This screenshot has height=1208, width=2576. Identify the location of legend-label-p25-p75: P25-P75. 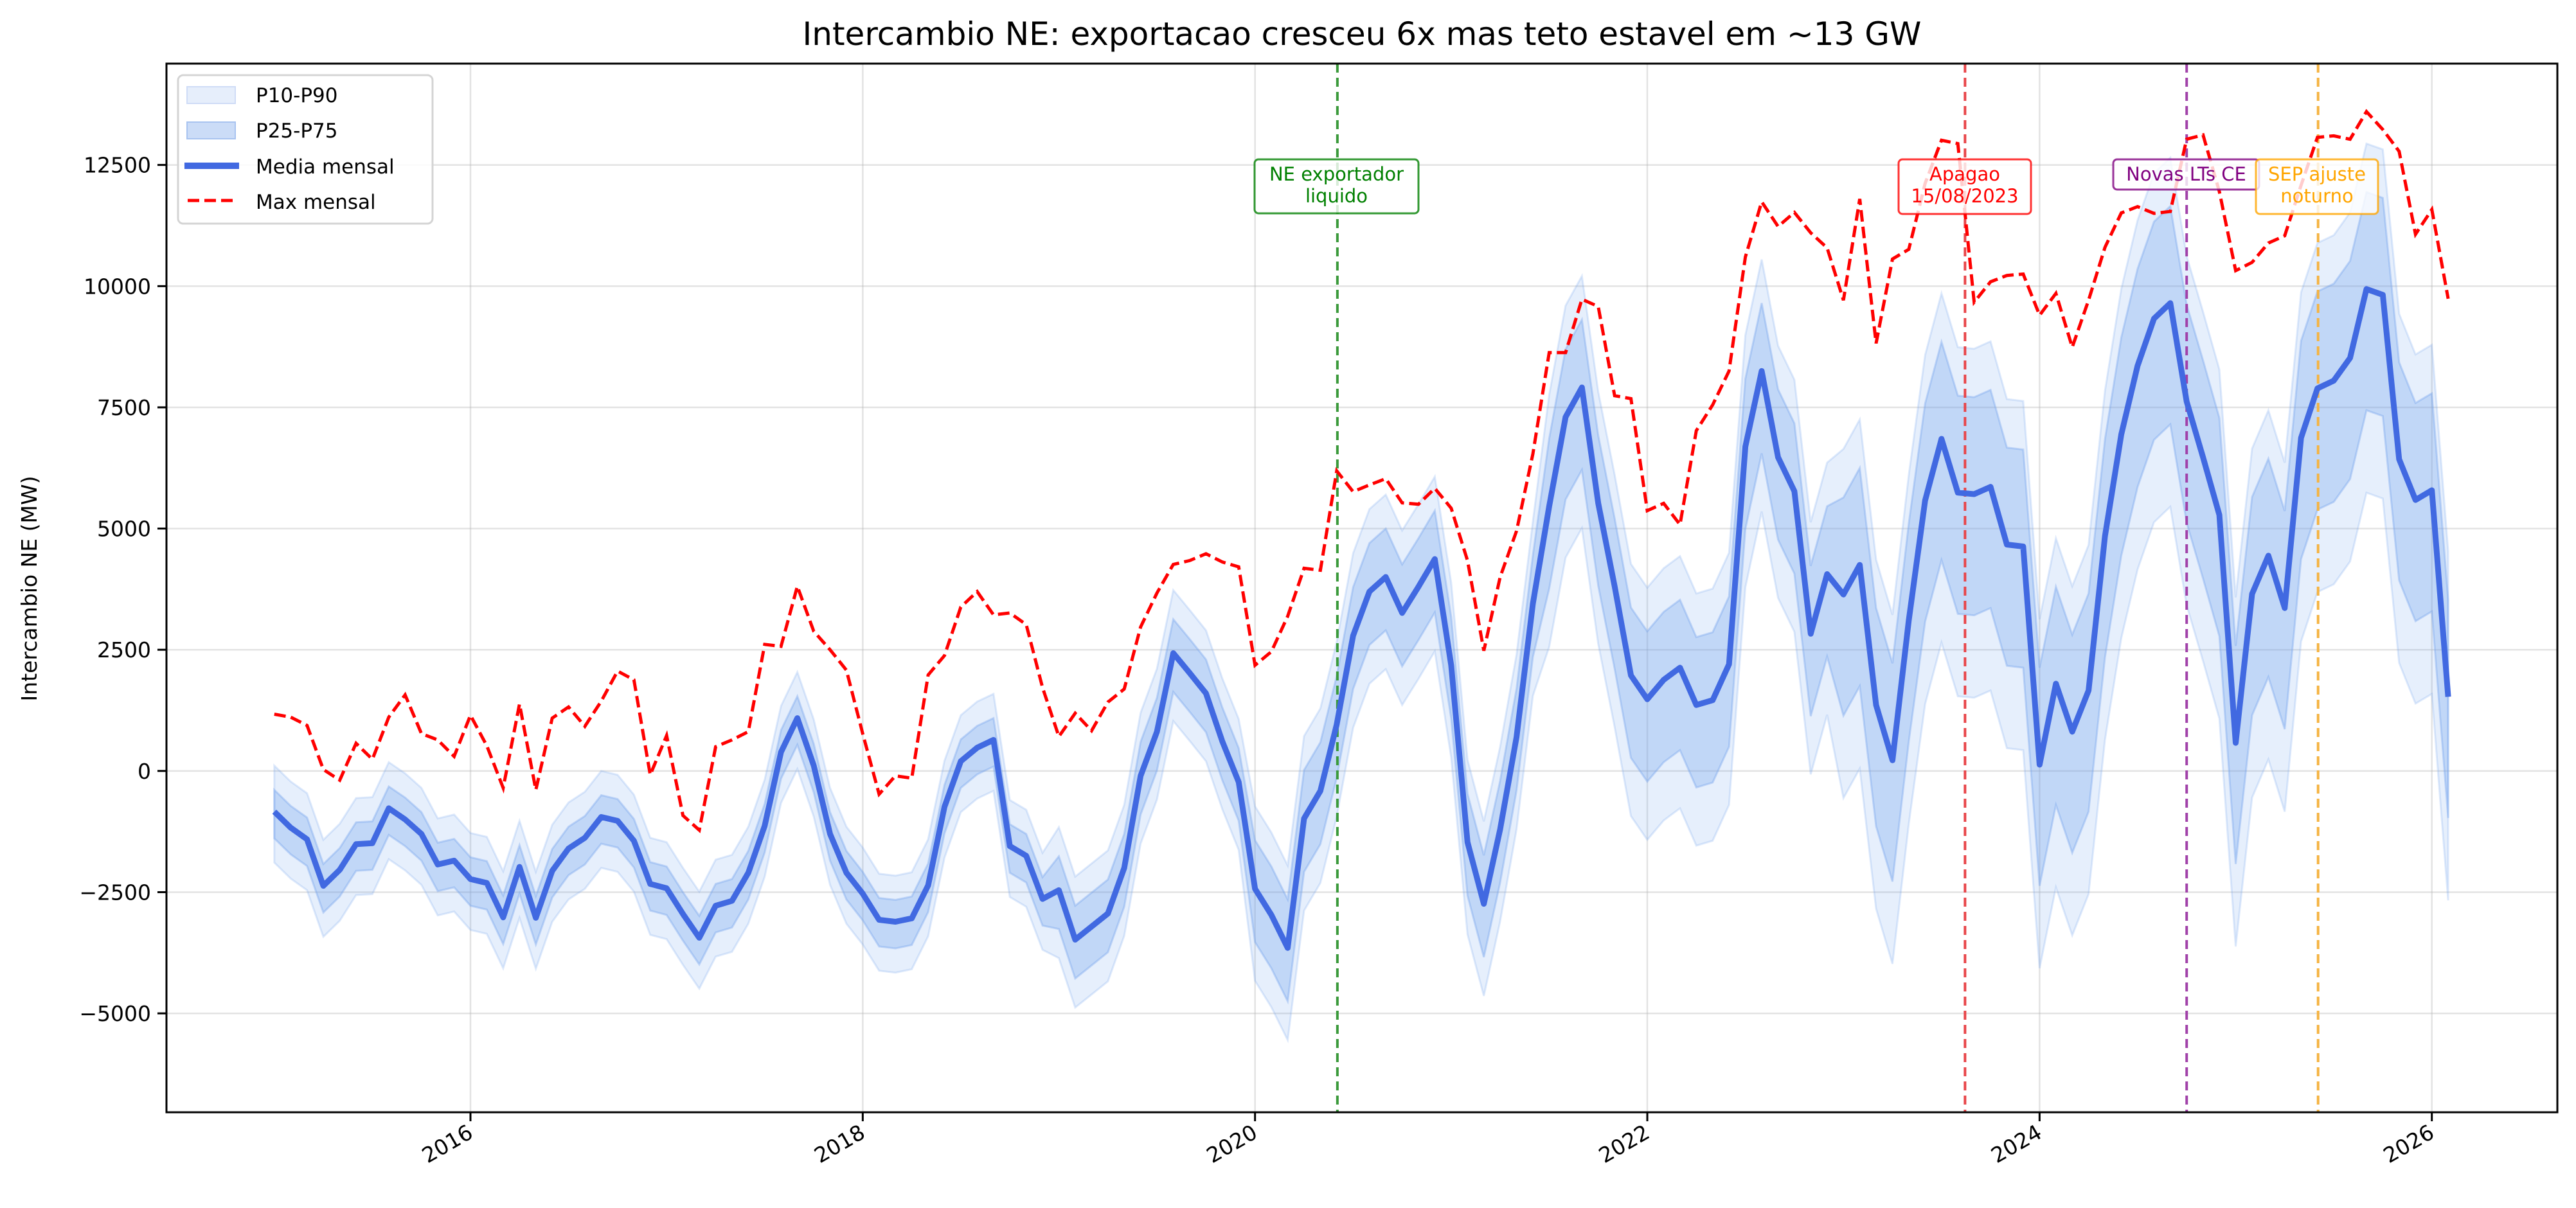
(296, 131).